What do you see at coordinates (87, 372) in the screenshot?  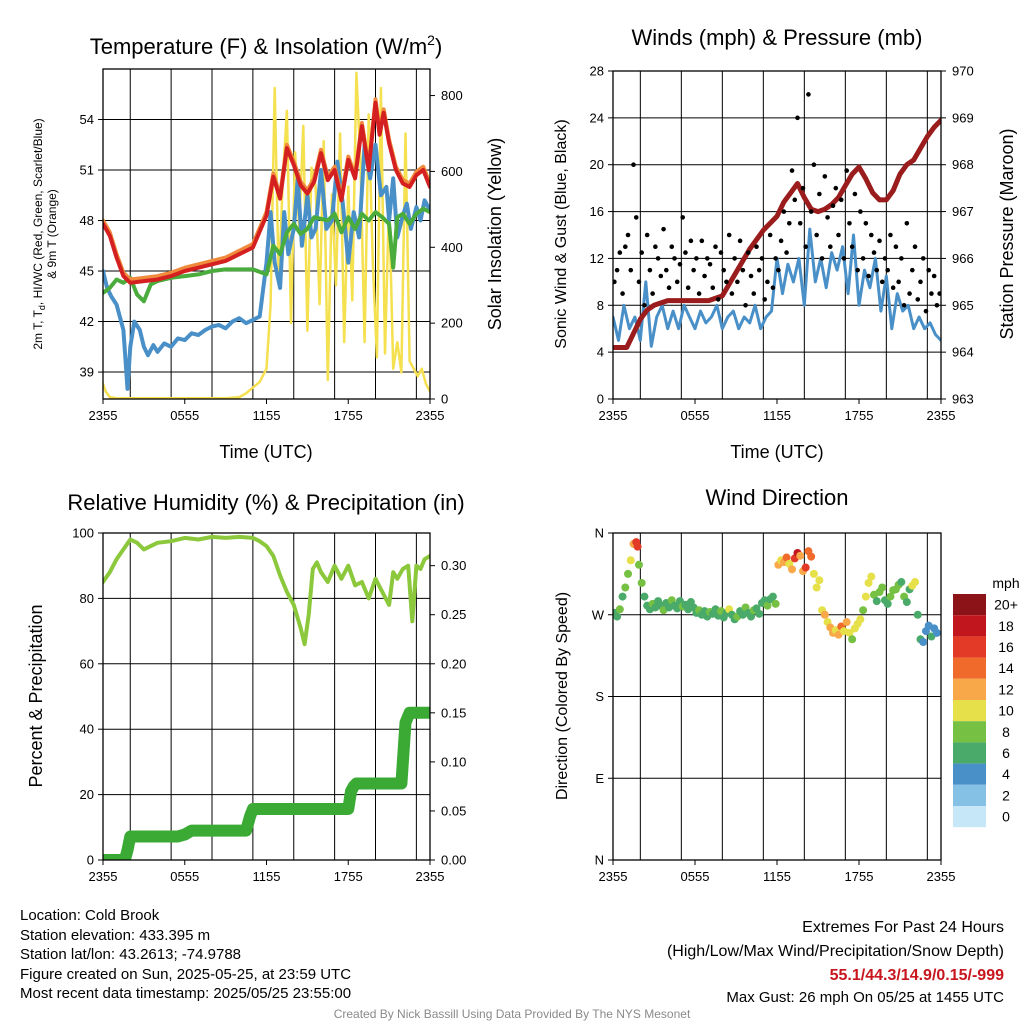 I see `y-tick-label: 39` at bounding box center [87, 372].